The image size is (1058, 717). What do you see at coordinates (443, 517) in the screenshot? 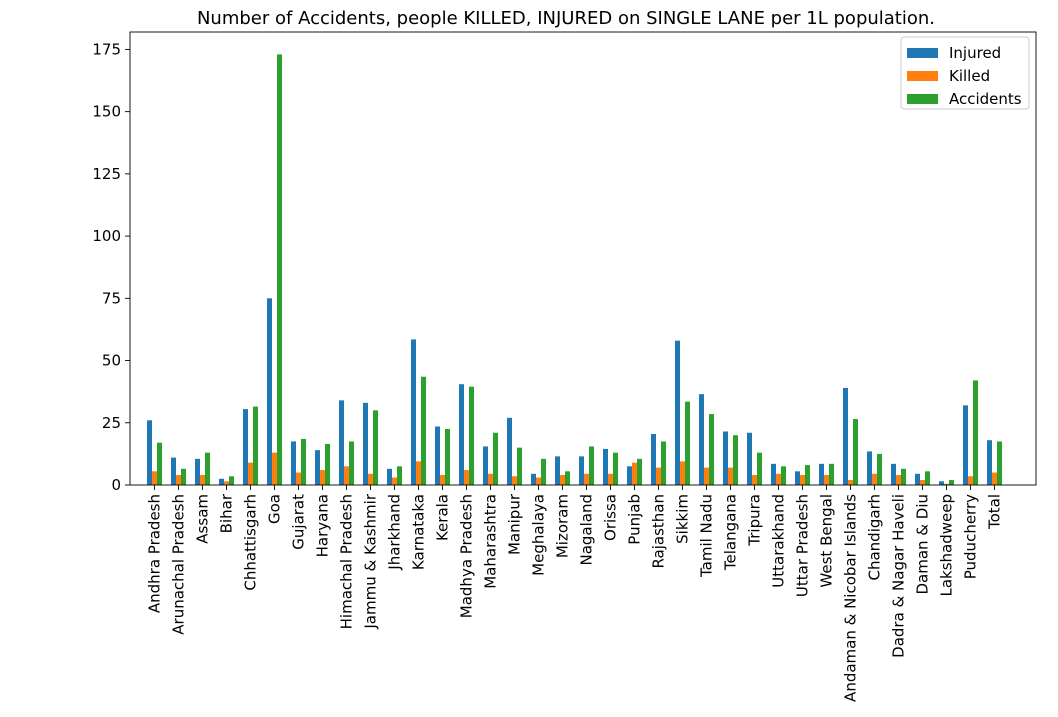
I see `x-tick-label: Kerala` at bounding box center [443, 517].